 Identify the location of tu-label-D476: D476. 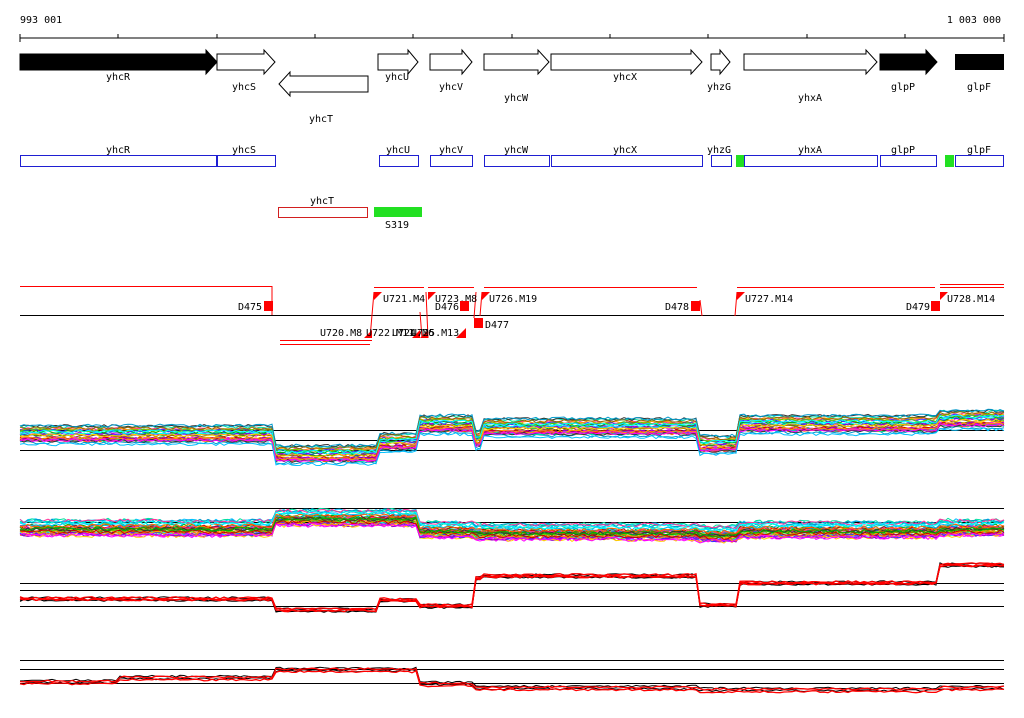
(447, 307).